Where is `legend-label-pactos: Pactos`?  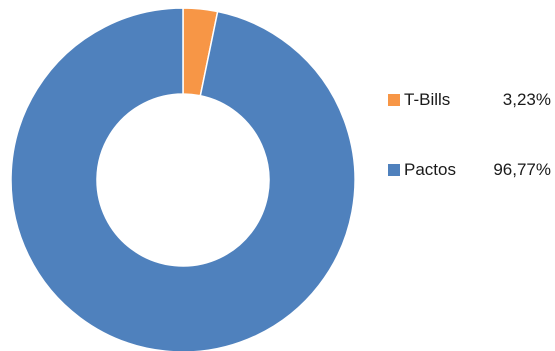 legend-label-pactos: Pactos is located at coordinates (430, 169).